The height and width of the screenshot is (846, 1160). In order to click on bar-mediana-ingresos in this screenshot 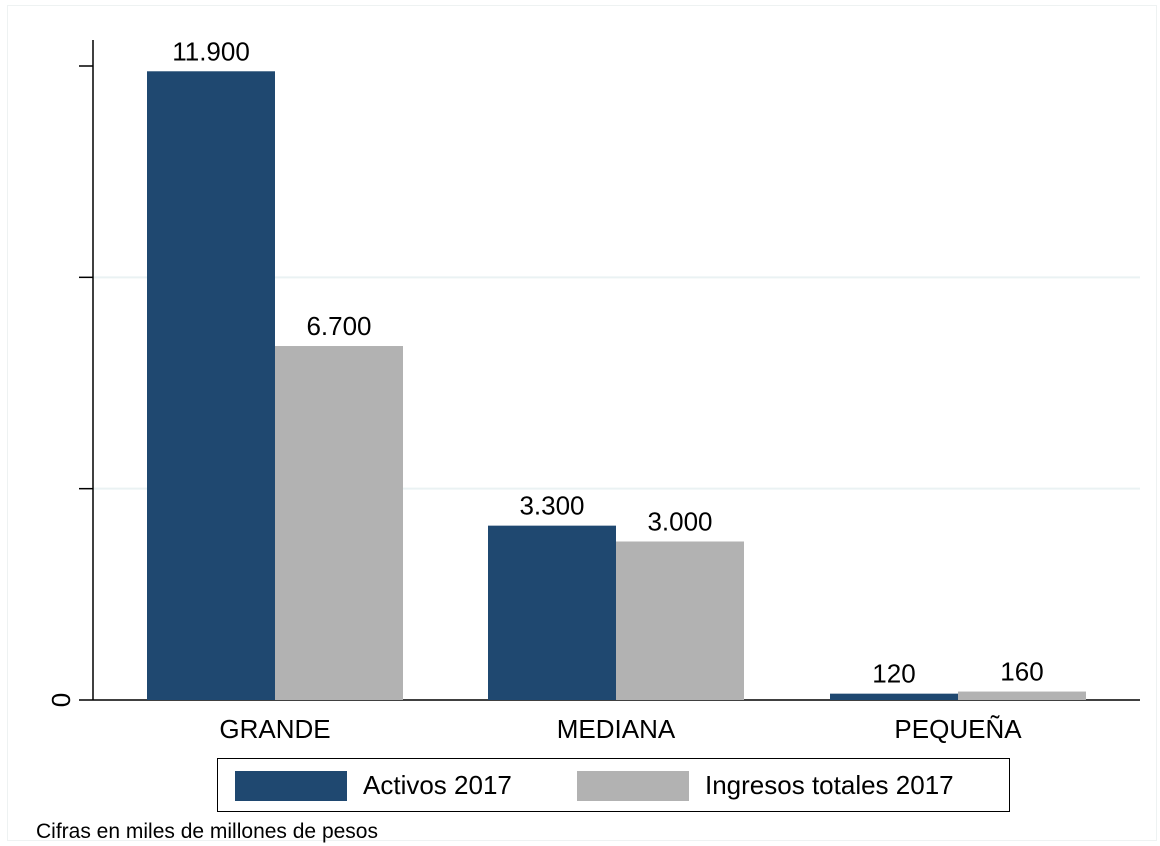, I will do `click(680, 620)`.